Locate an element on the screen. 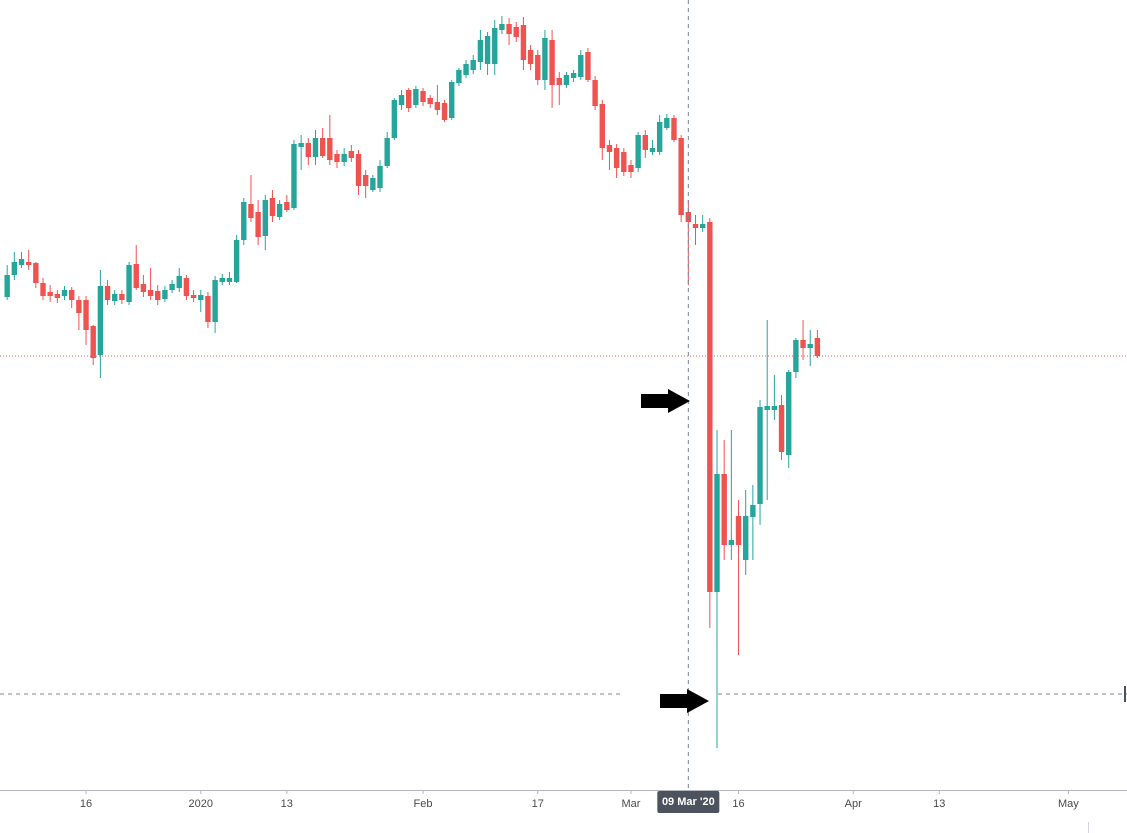 Image resolution: width=1127 pixels, height=833 pixels. x-axis: 16 2020 13 Feb 17 Mar 16 Apr 13 May is located at coordinates (579, 800).